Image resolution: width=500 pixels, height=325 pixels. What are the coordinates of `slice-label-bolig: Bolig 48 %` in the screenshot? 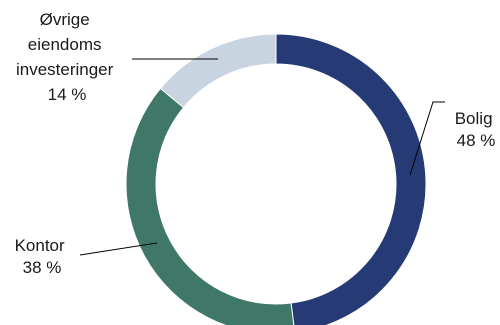 It's located at (476, 129).